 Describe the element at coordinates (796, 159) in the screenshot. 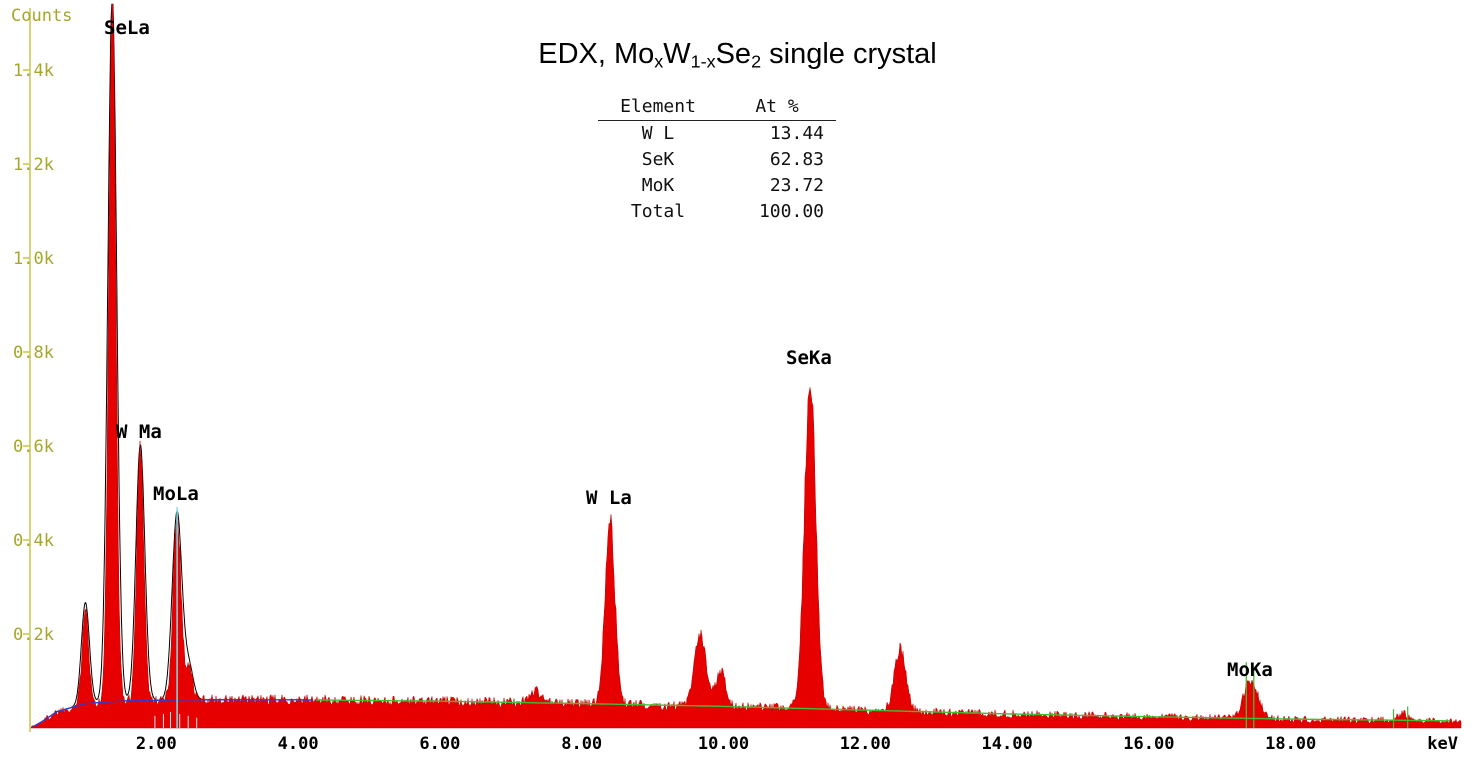

I see `at-percent-cell: 62.83` at that location.